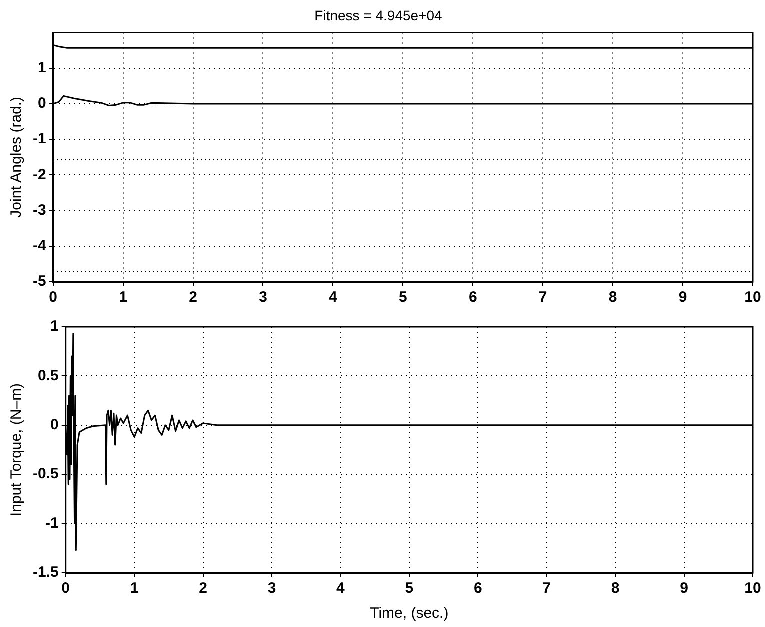 Image resolution: width=765 pixels, height=627 pixels. I want to click on y-tick-label: -2, so click(39, 175).